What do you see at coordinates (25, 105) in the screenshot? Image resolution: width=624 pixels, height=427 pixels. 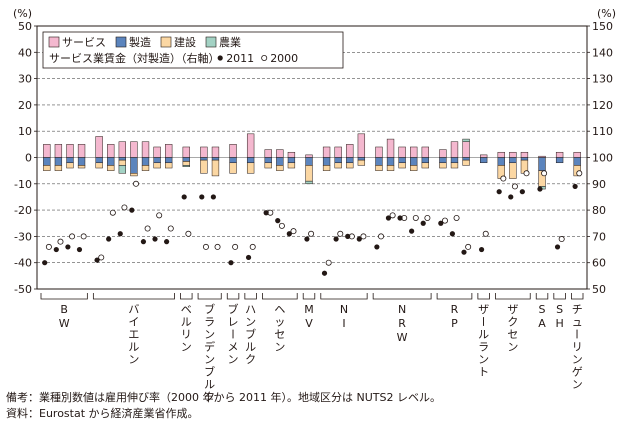 I see `left-tick-label: 20` at bounding box center [25, 105].